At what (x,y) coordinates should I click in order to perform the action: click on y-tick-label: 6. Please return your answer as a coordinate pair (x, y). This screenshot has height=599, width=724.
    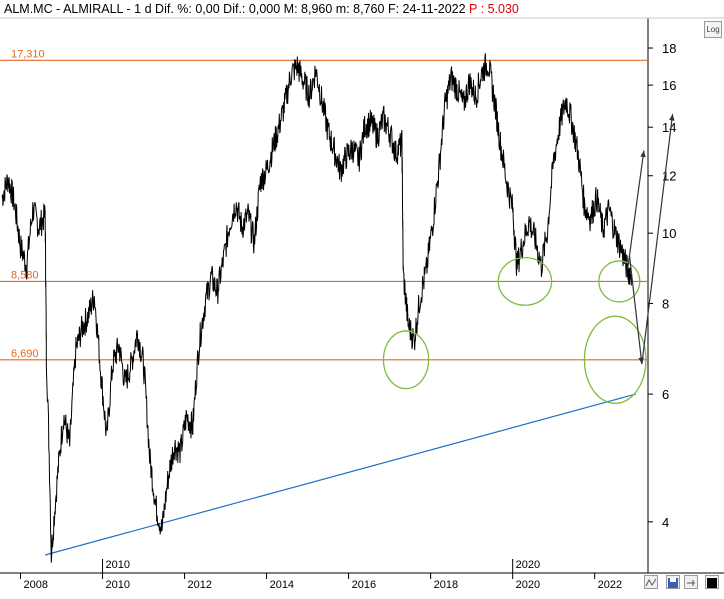
    Looking at the image, I should click on (665, 394).